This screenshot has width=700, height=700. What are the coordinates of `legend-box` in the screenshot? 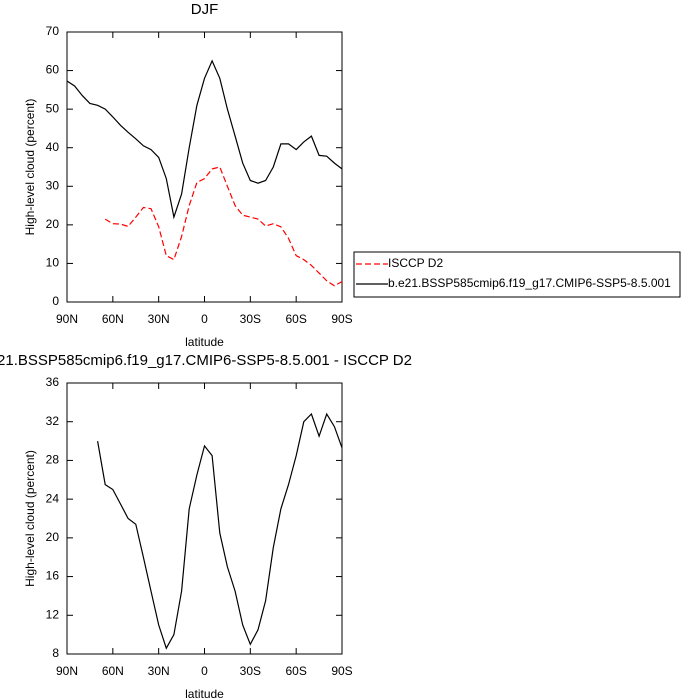 It's located at (517, 274).